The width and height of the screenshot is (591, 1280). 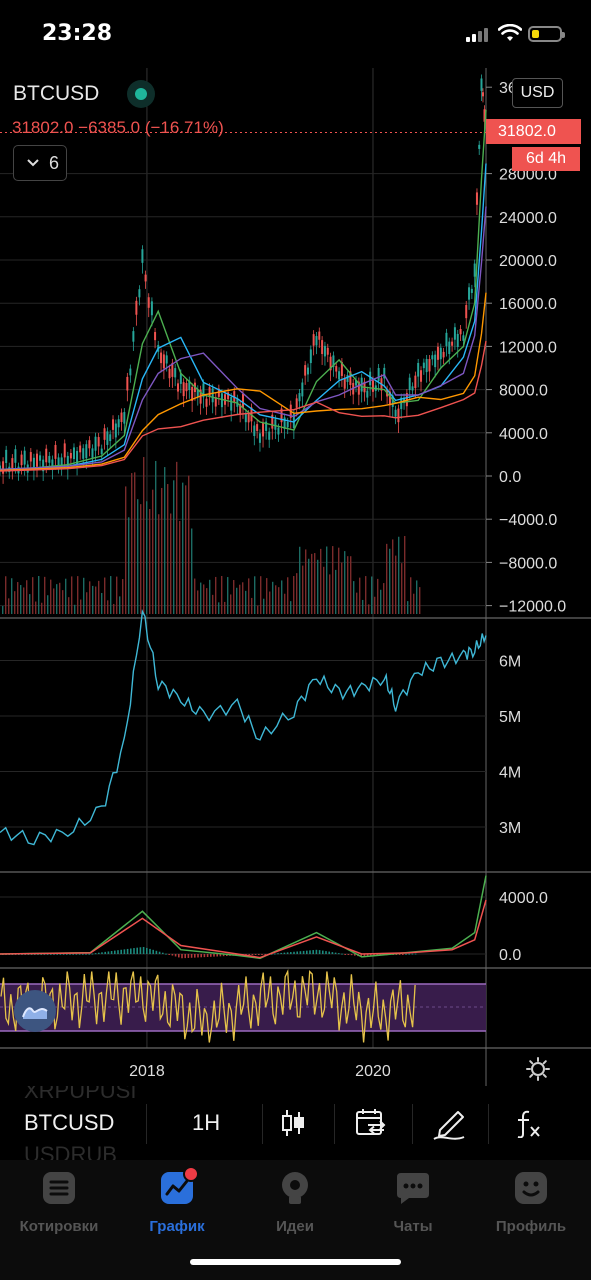 I want to click on indicators-fx-icon, so click(x=529, y=1123).